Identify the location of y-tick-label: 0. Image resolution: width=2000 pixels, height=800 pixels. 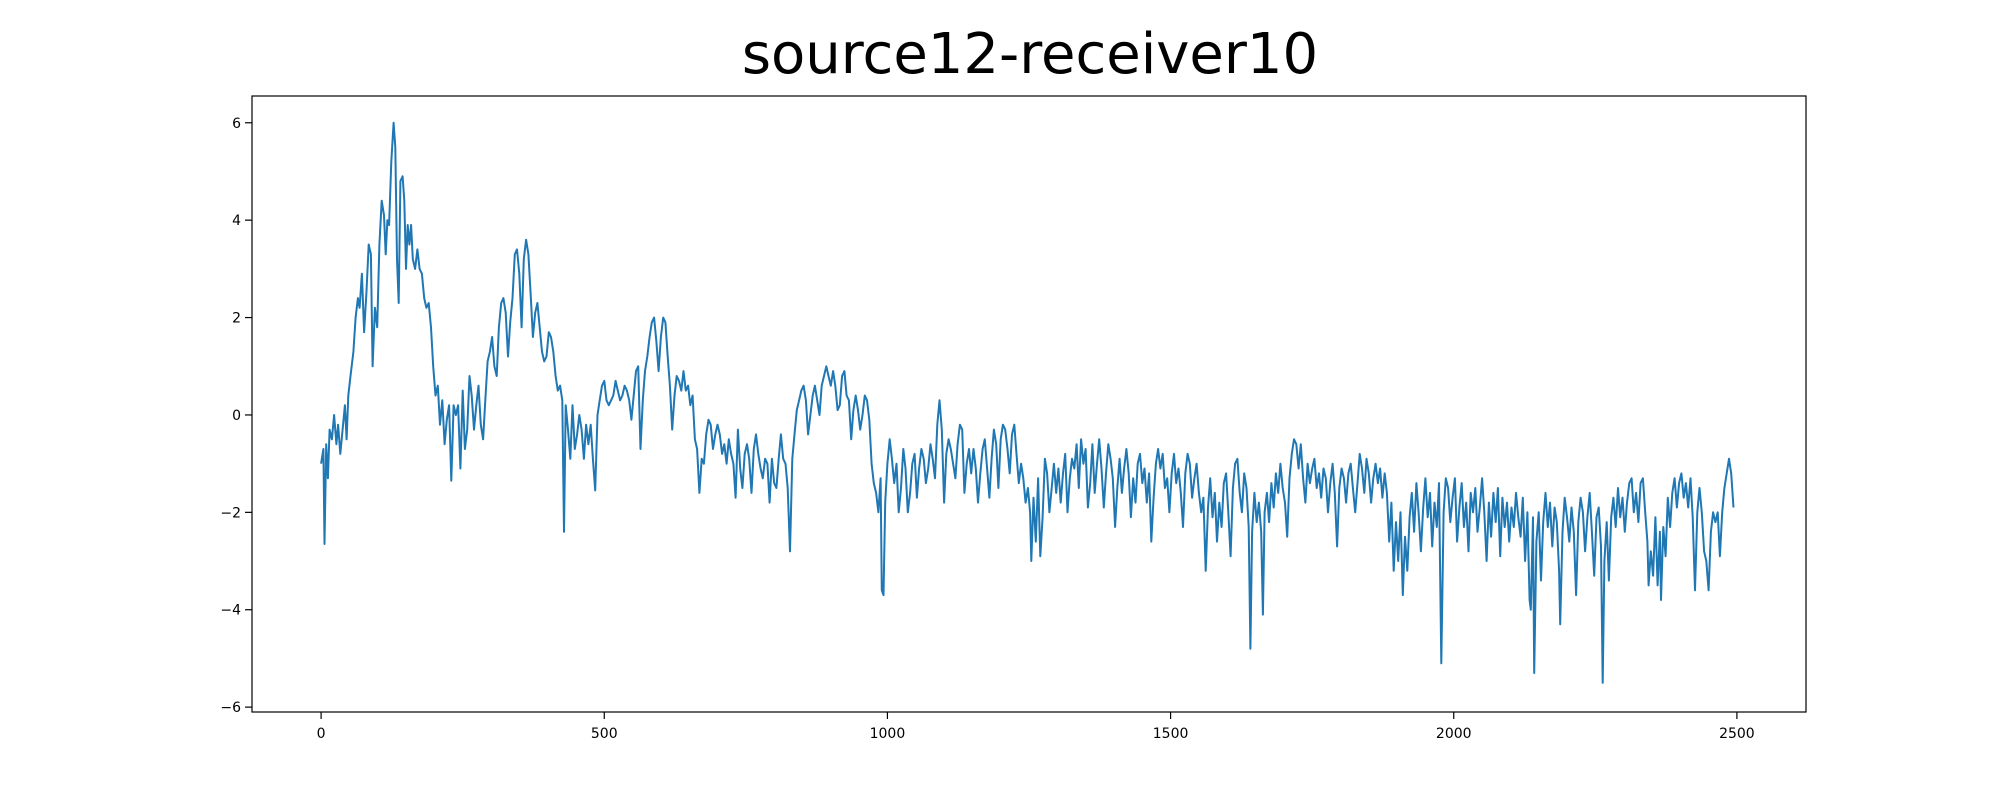
(236, 416).